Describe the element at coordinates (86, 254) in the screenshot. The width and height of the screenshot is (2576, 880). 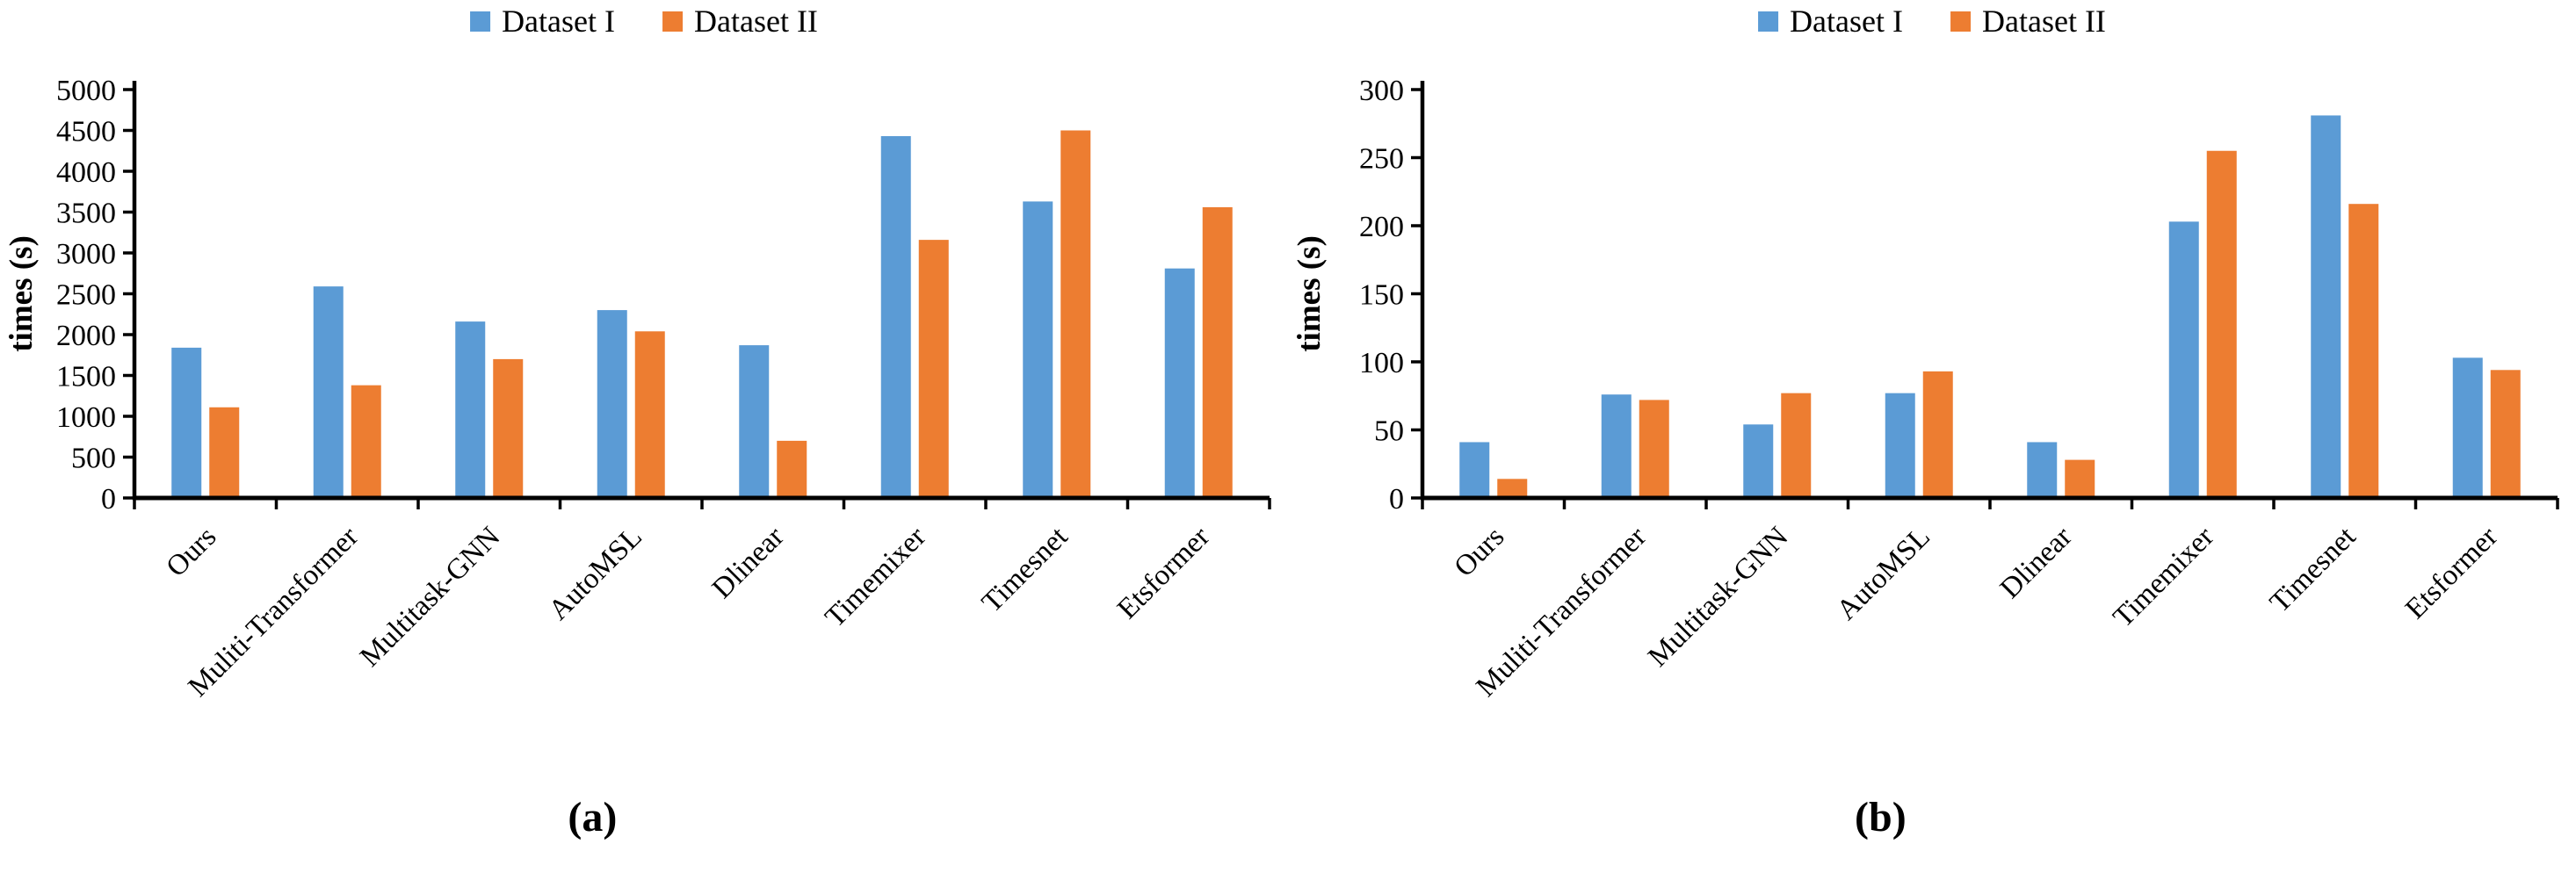
I see `y-tick-label: 3000` at that location.